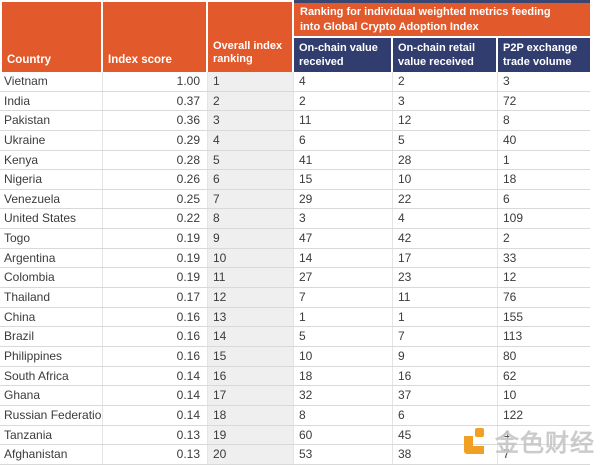 The width and height of the screenshot is (600, 465). I want to click on cell-index-score: 0.19, so click(155, 278).